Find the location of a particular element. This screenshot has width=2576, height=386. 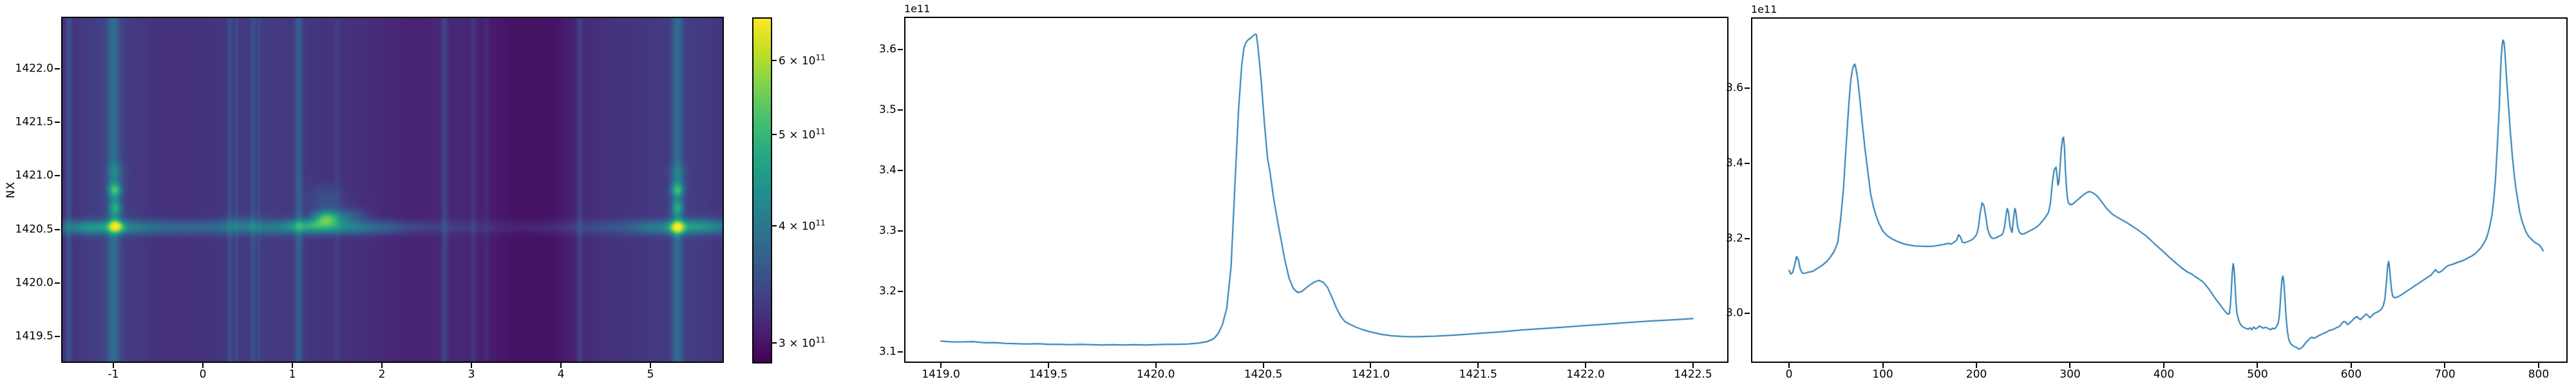

y-tick-label: 1419.5 is located at coordinates (34, 336).